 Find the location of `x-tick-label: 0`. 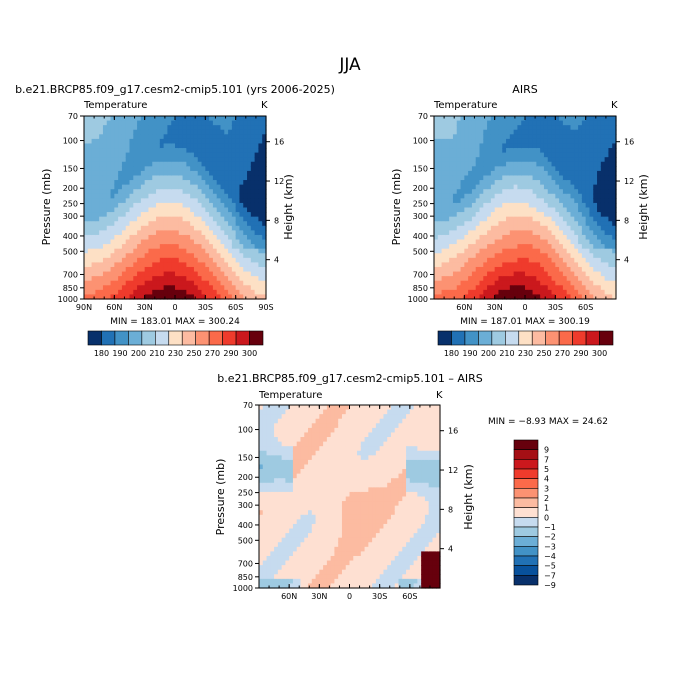

x-tick-label: 0 is located at coordinates (174, 307).